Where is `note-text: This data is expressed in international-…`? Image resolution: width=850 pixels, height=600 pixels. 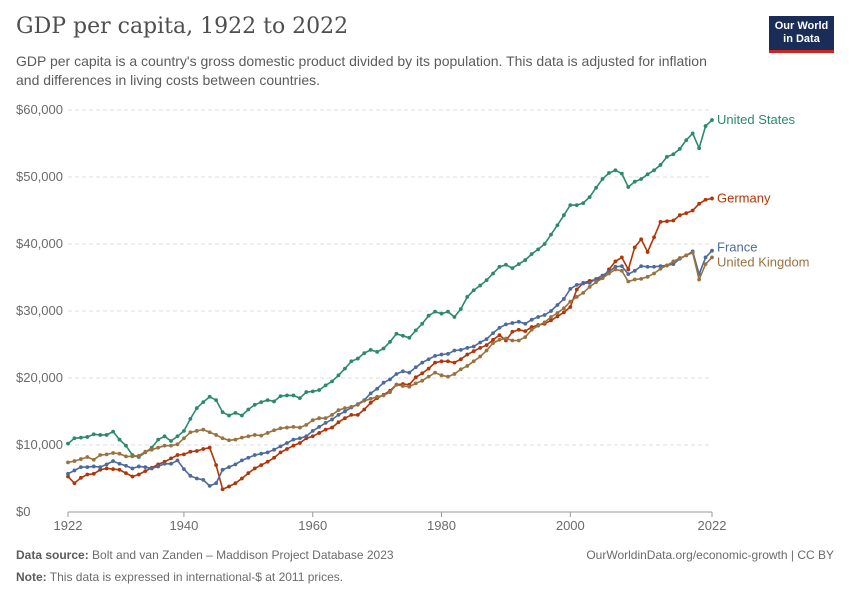 note-text: This data is expressed in international-… is located at coordinates (196, 577).